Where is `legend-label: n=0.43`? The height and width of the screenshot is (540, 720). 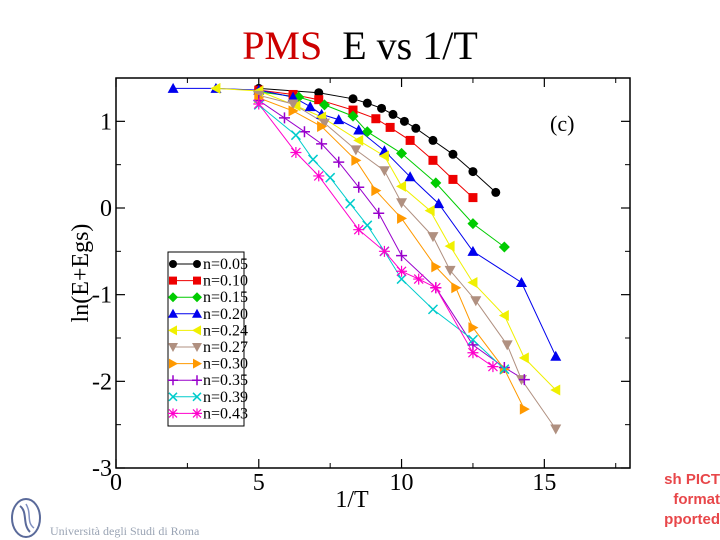 legend-label: n=0.43 is located at coordinates (225, 413).